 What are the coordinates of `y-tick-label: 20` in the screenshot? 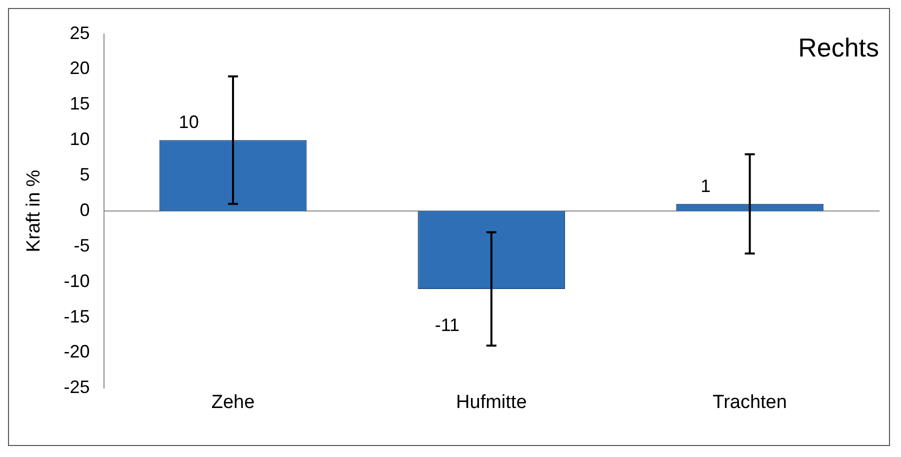 It's located at (80, 68).